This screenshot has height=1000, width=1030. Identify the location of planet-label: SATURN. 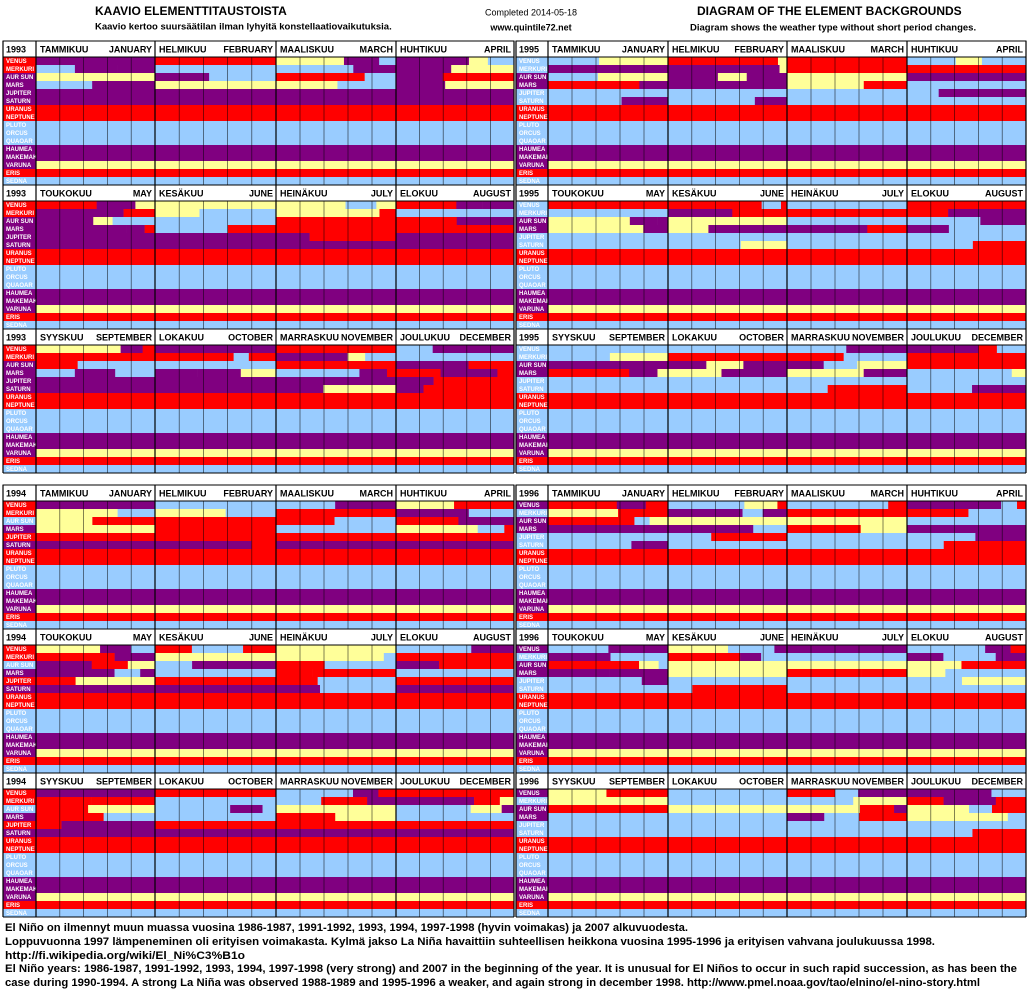
(531, 834).